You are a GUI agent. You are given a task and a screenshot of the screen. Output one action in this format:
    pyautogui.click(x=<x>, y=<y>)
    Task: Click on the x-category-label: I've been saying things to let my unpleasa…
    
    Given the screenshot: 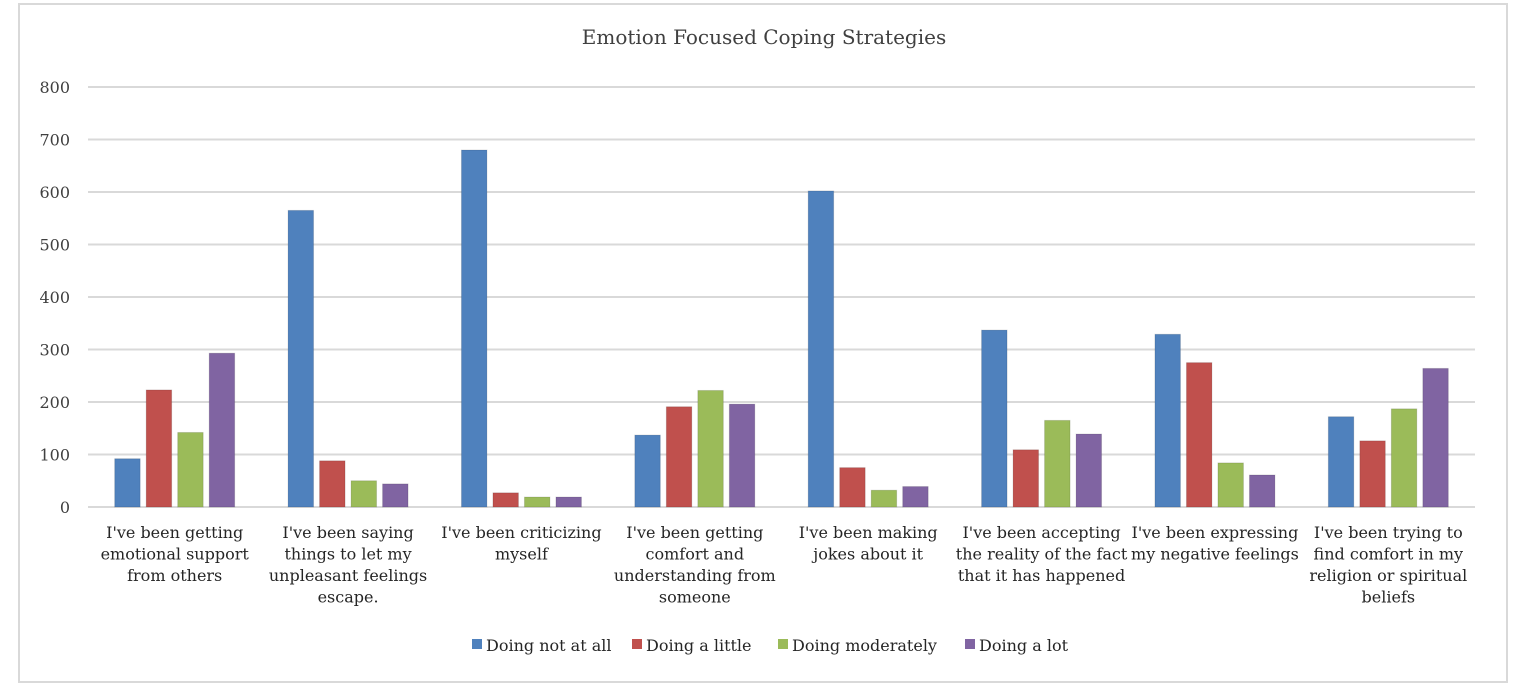 What is the action you would take?
    pyautogui.click(x=348, y=565)
    